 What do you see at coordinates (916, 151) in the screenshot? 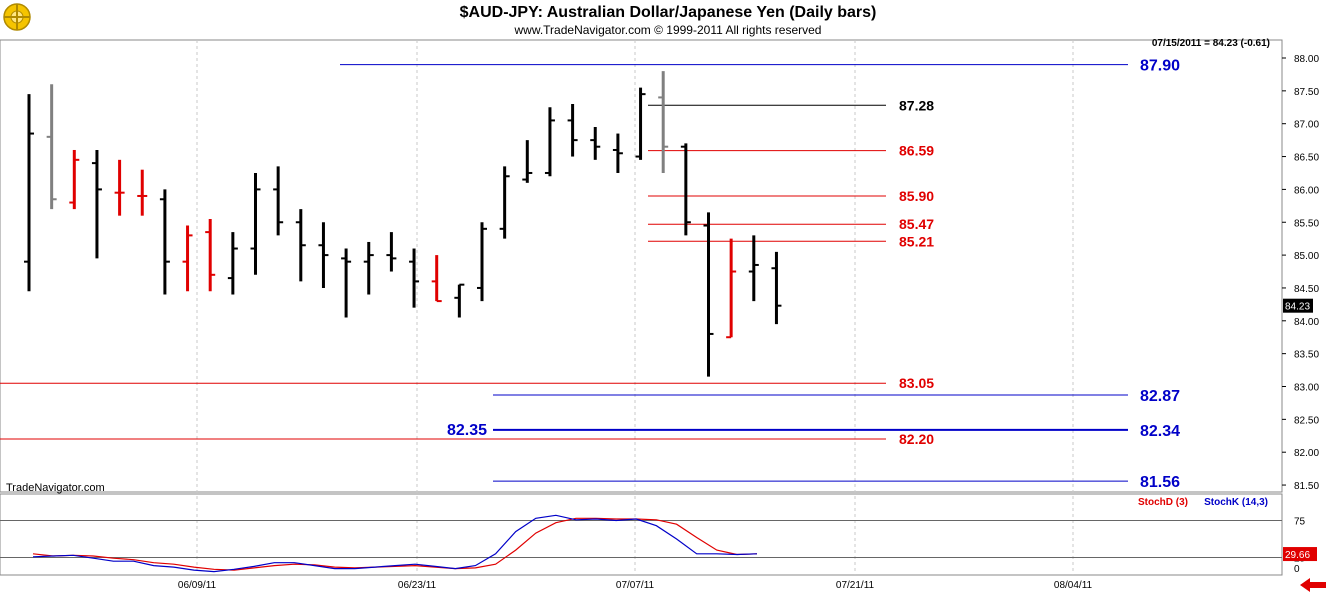
I see `level-label: 86.59` at bounding box center [916, 151].